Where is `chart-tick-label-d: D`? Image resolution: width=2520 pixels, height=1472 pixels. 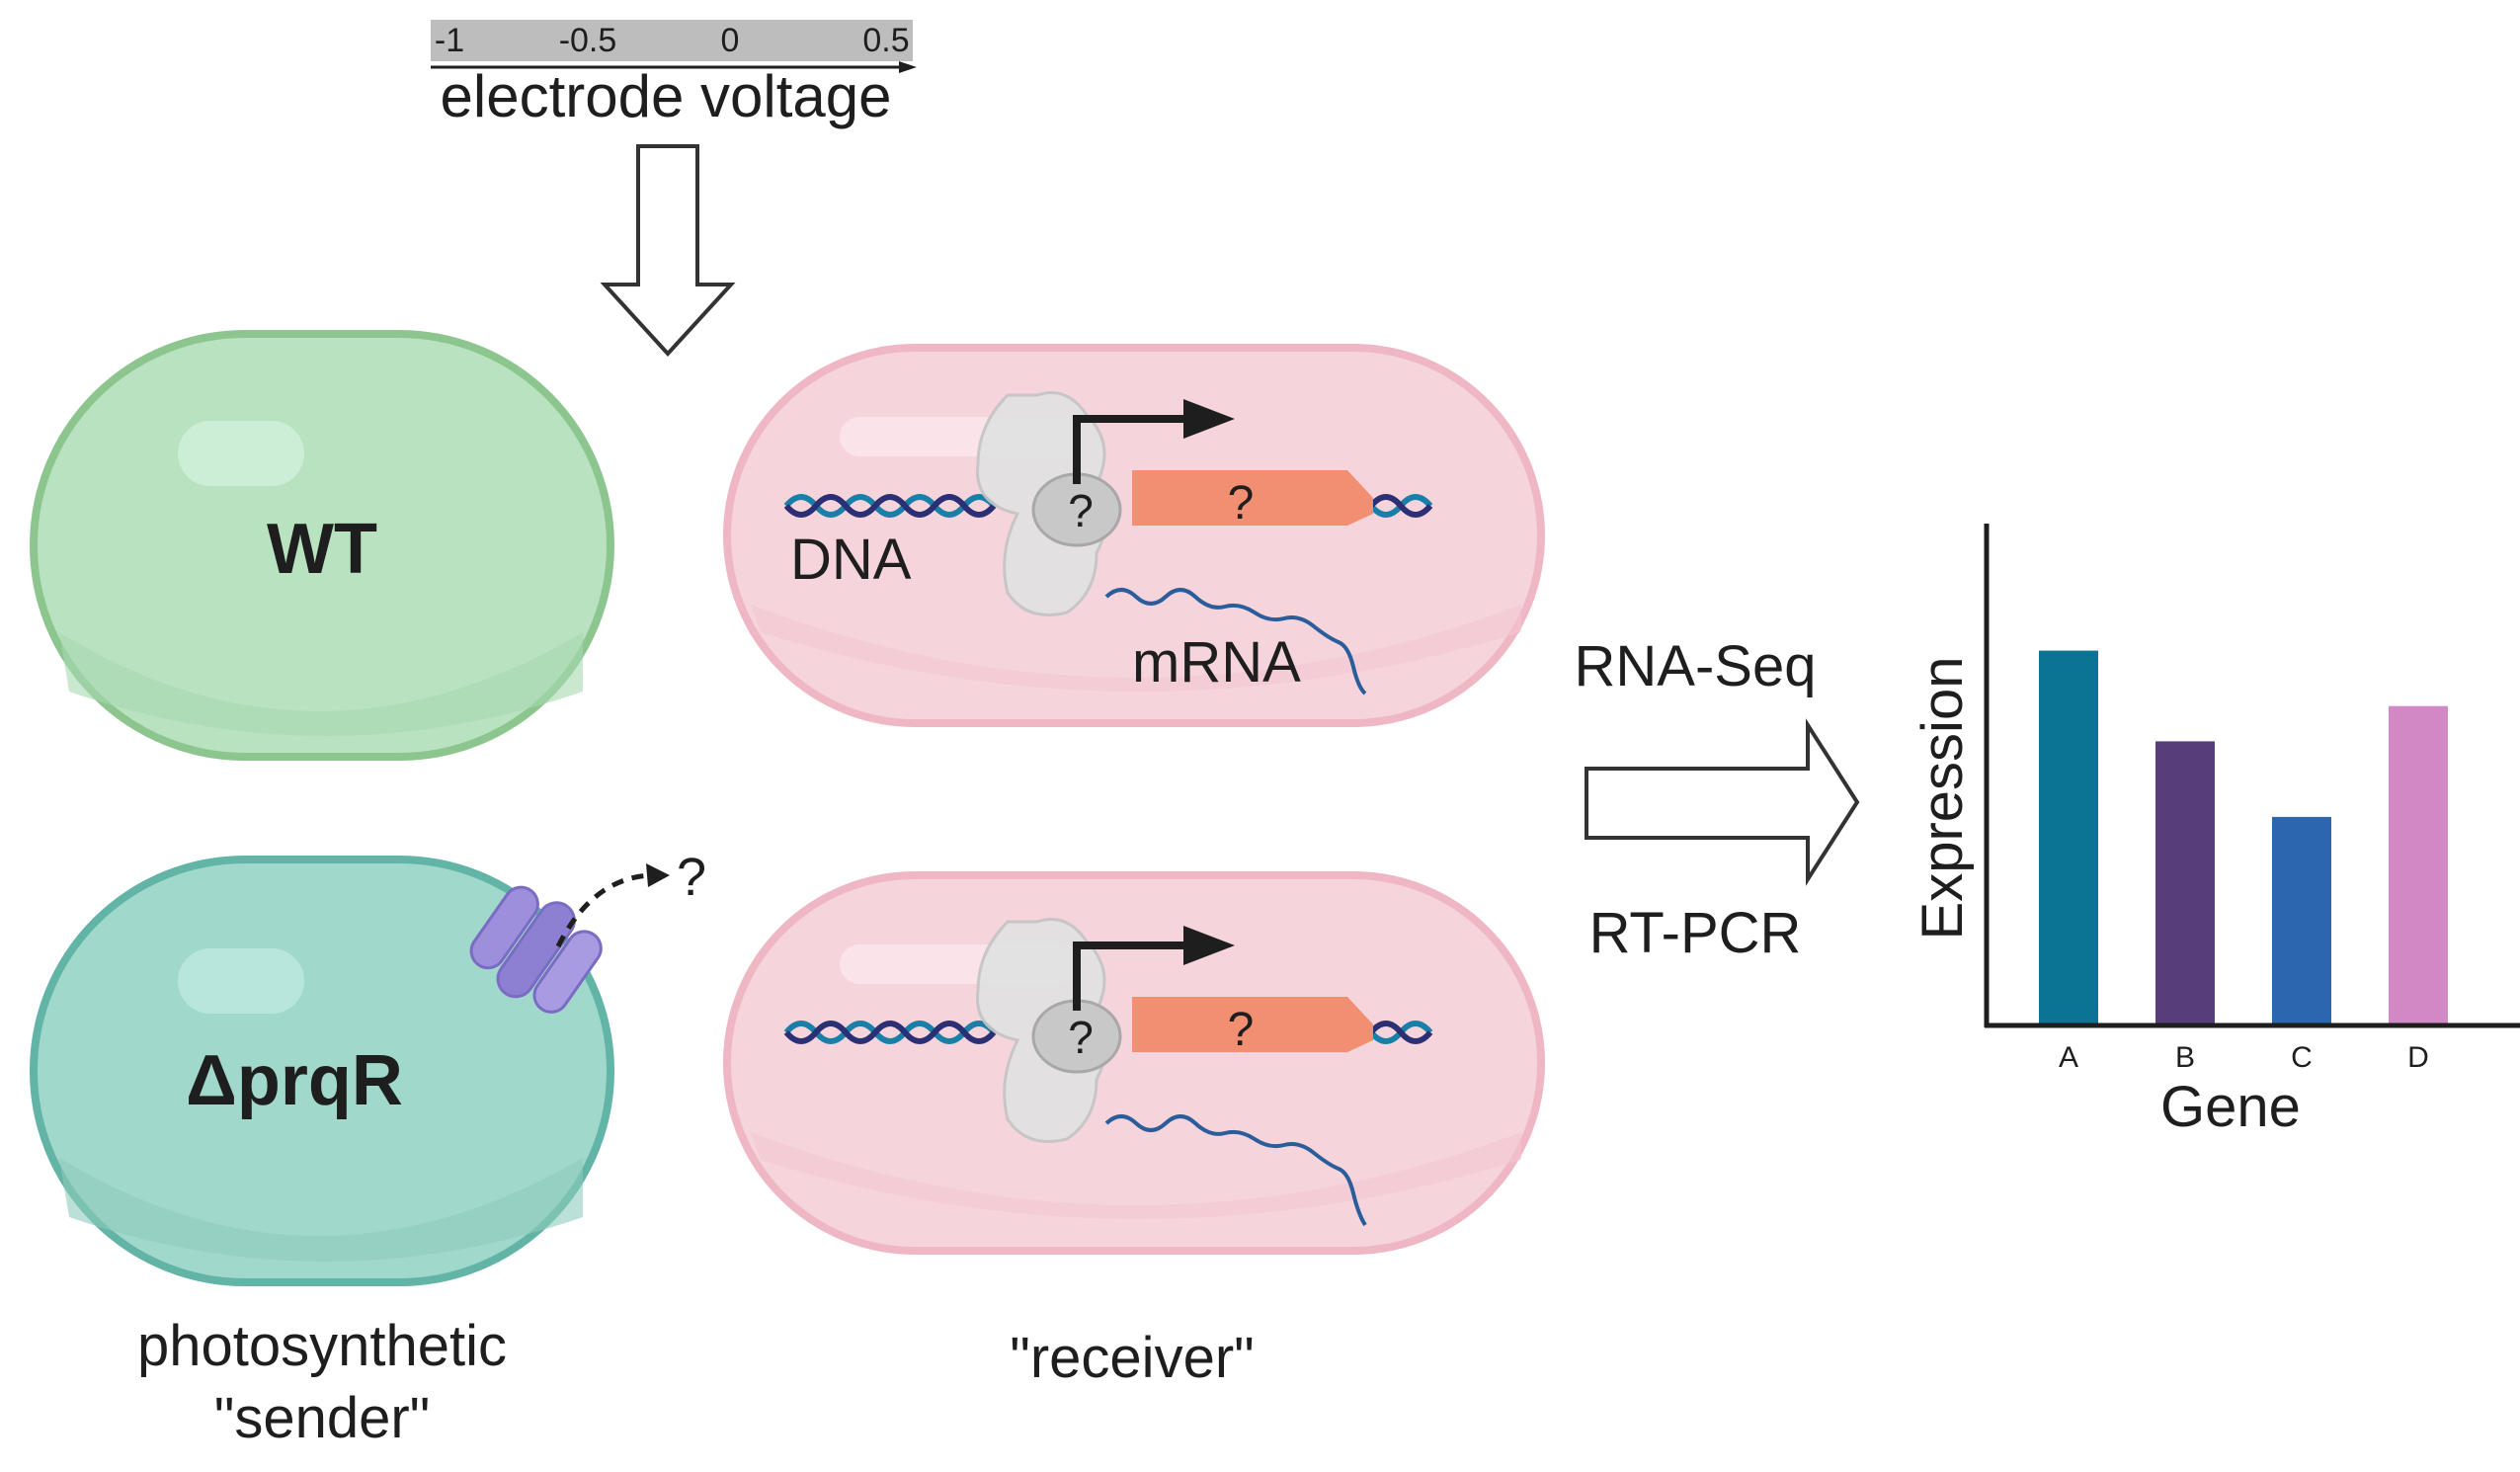
chart-tick-label-d: D is located at coordinates (2418, 1057).